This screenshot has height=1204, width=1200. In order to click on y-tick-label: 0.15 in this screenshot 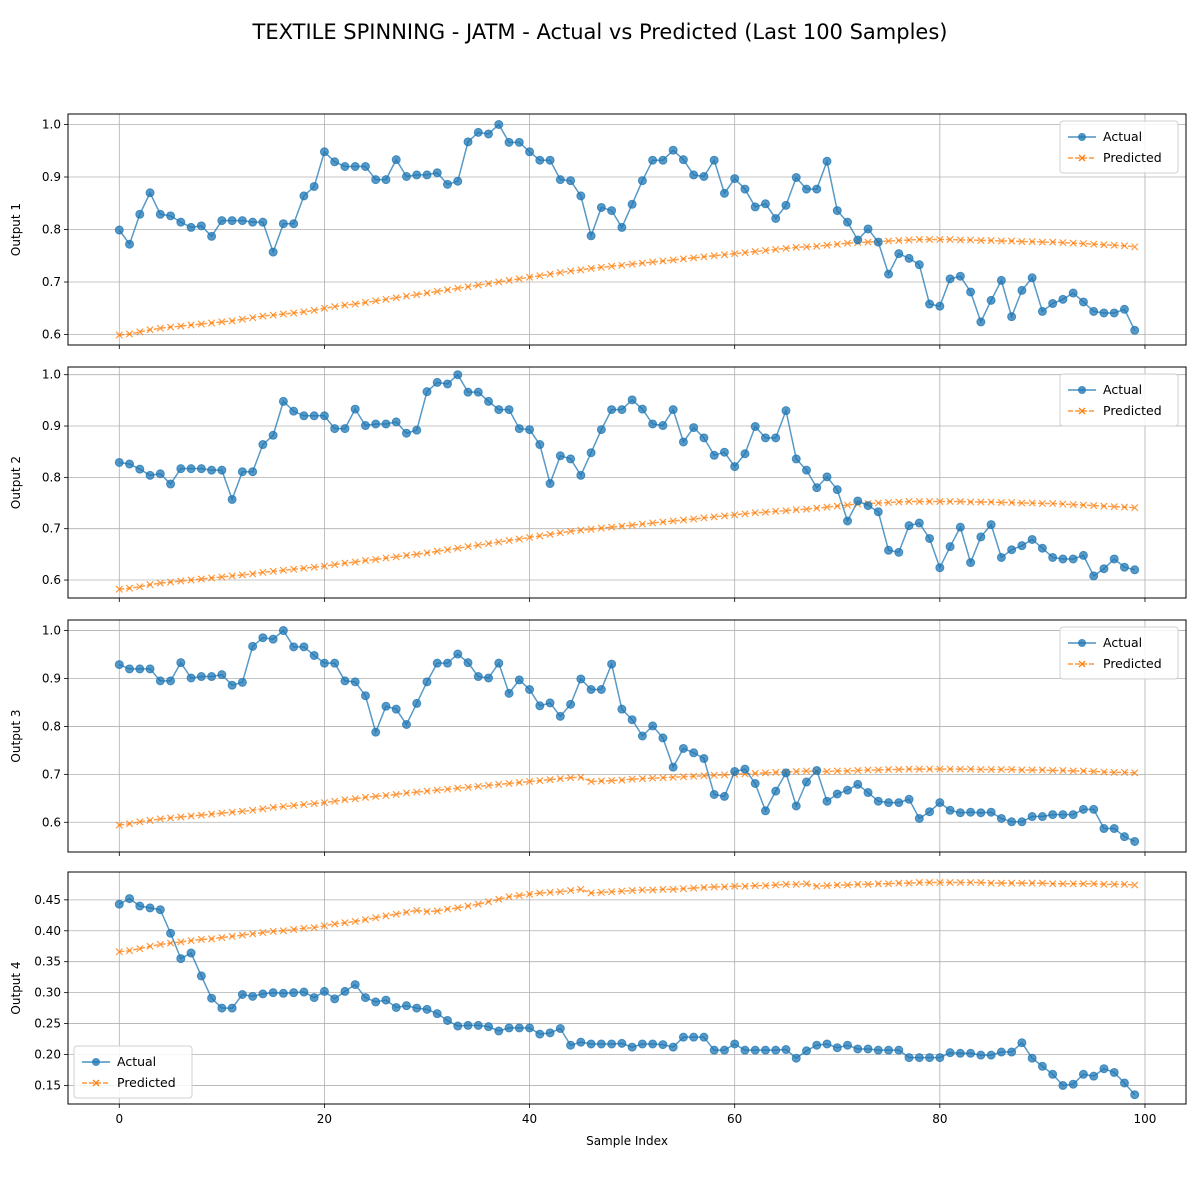, I will do `click(47, 1085)`.